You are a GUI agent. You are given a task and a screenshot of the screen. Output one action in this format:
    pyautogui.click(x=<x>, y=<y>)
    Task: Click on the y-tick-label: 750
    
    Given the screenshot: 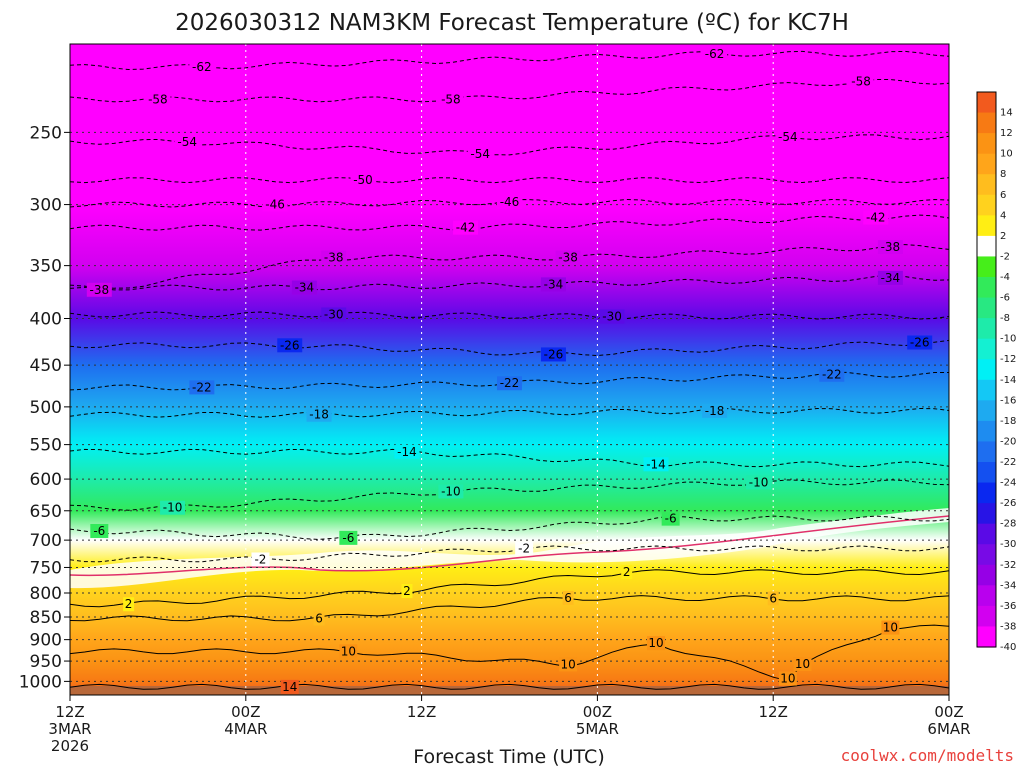 What is the action you would take?
    pyautogui.click(x=46, y=568)
    